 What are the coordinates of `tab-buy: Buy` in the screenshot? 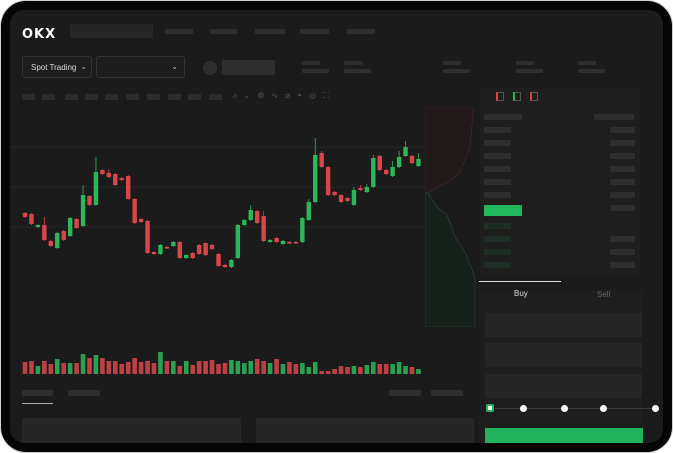 It's located at (521, 293).